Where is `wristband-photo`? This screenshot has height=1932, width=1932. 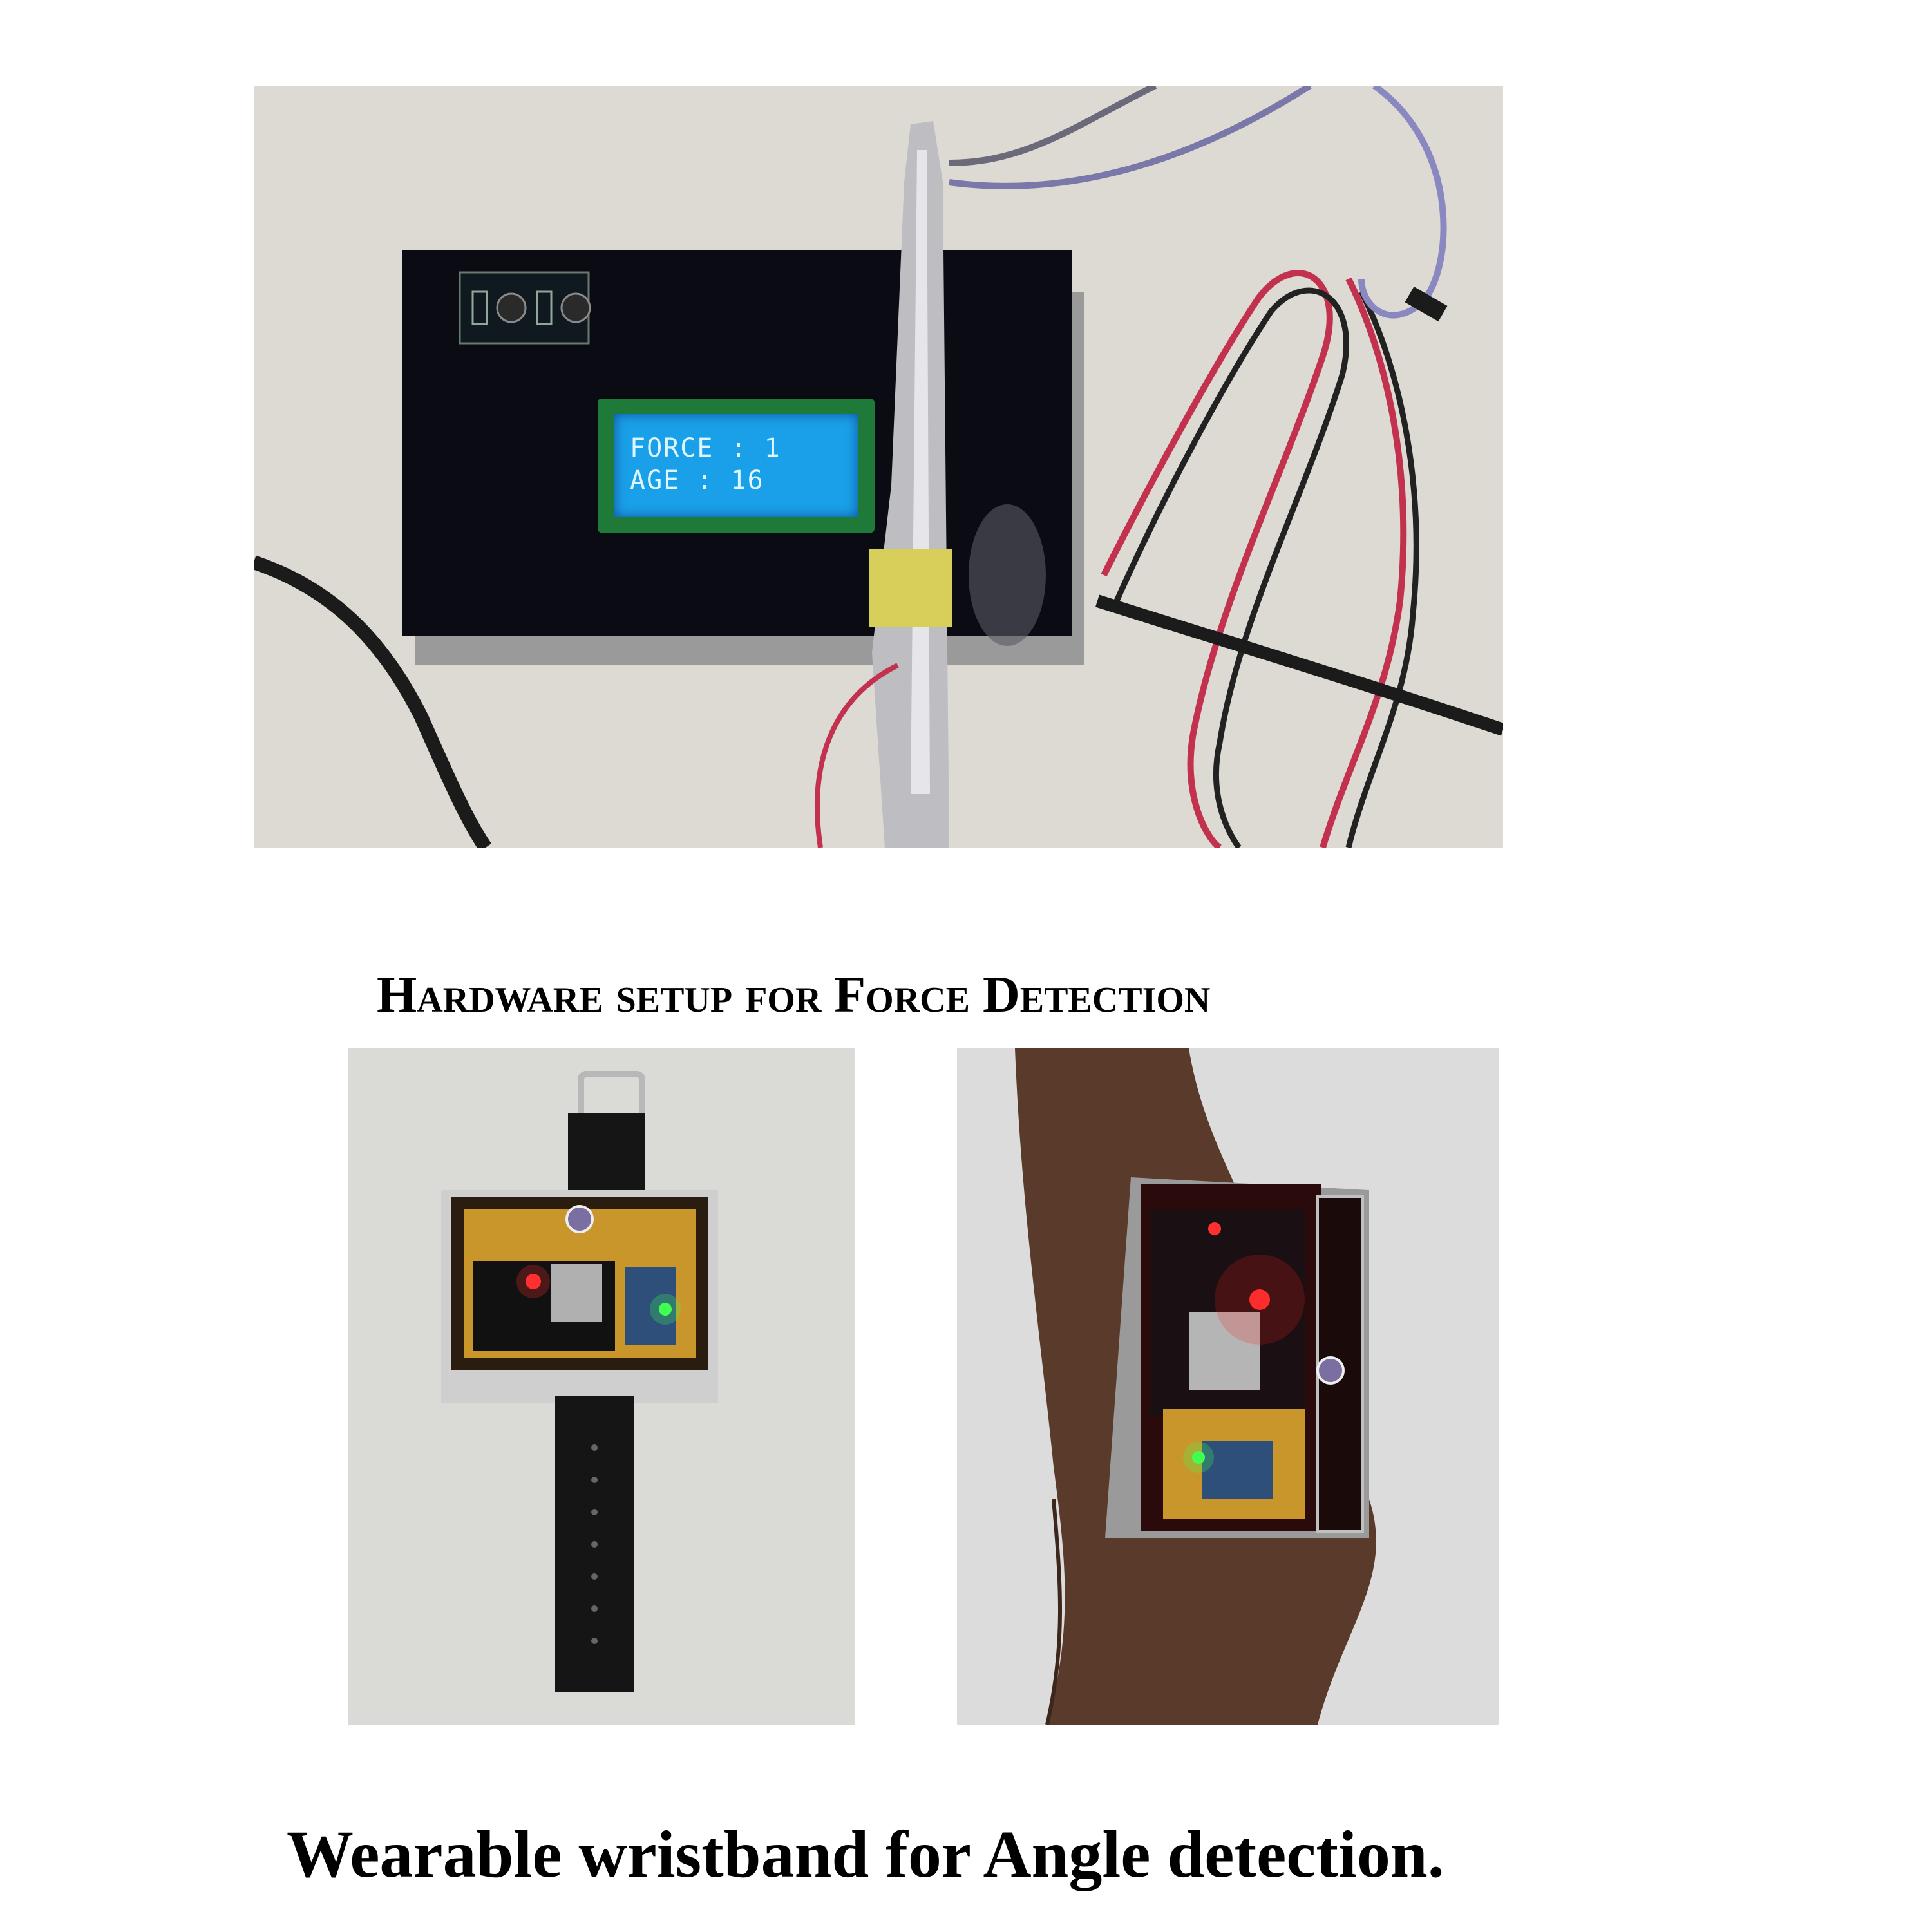 wristband-photo is located at coordinates (602, 1386).